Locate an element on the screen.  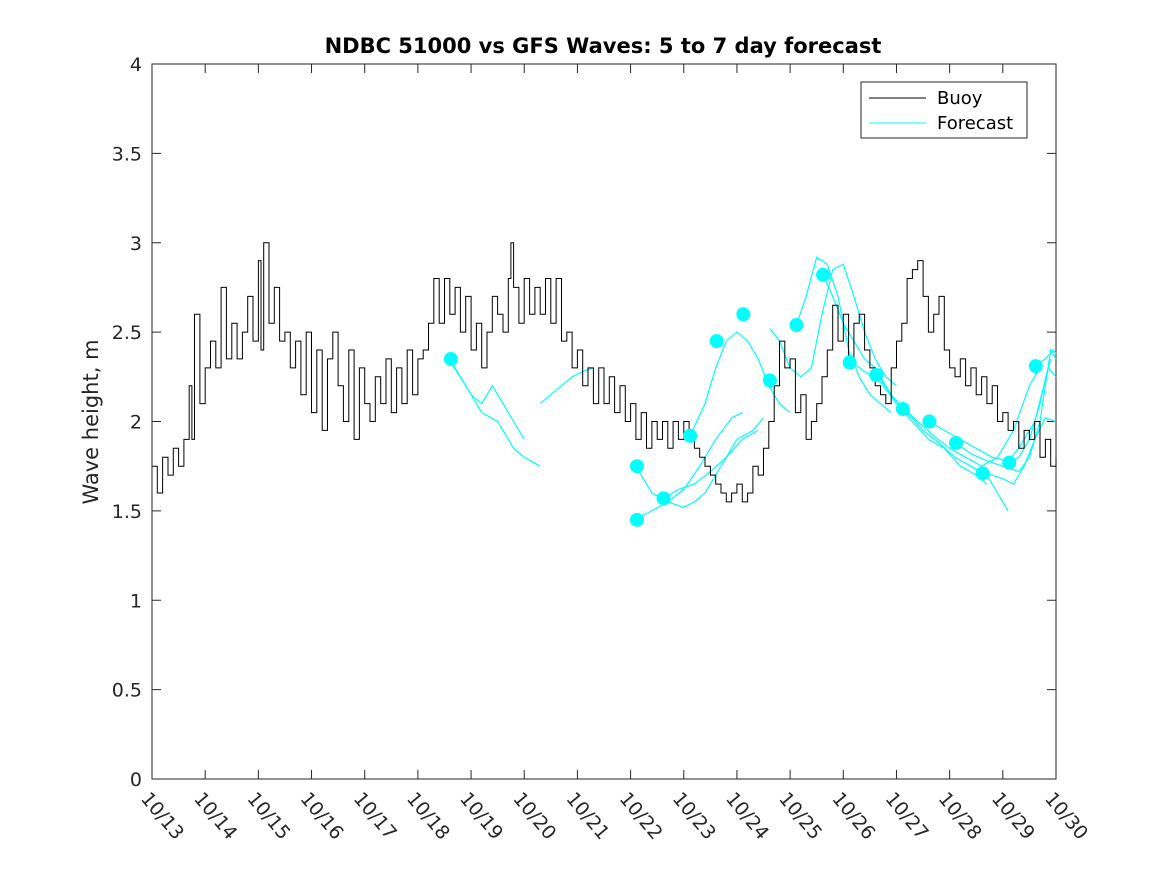
legend: Buoy Forecast is located at coordinates (944, 110).